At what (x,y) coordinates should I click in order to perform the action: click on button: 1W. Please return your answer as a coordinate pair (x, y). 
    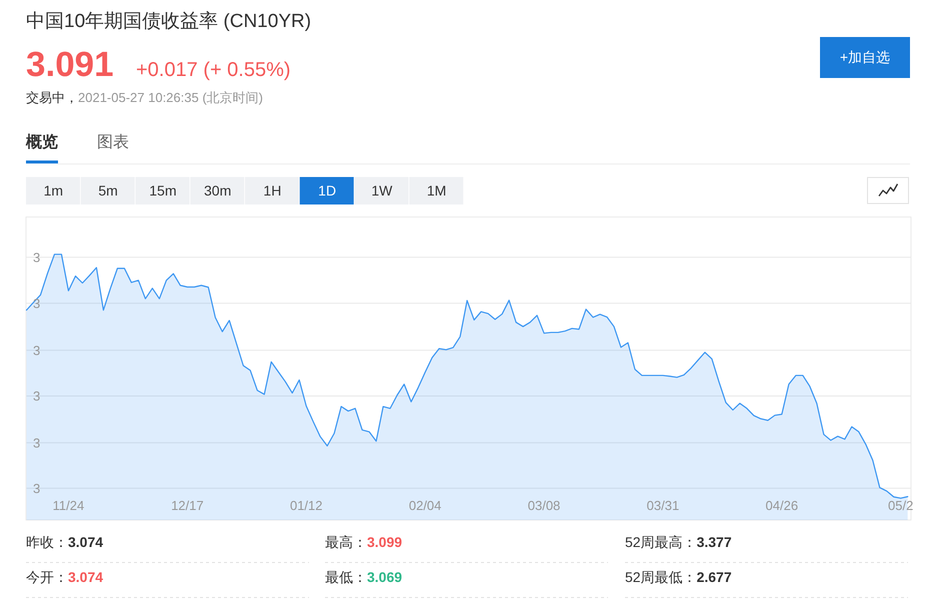
    Looking at the image, I should click on (381, 190).